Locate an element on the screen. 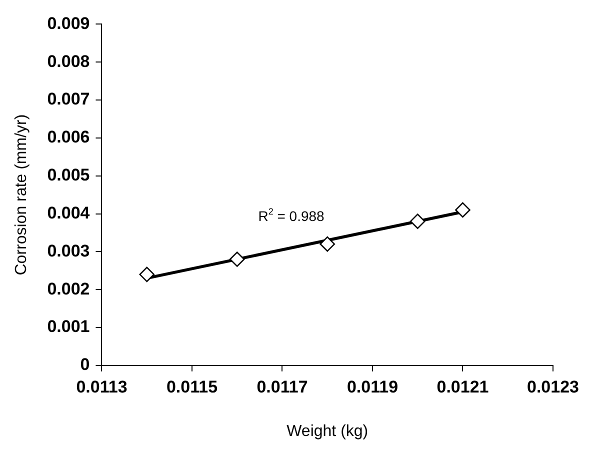 This screenshot has height=457, width=593. x-tick-label: 0.0121 is located at coordinates (462, 386).